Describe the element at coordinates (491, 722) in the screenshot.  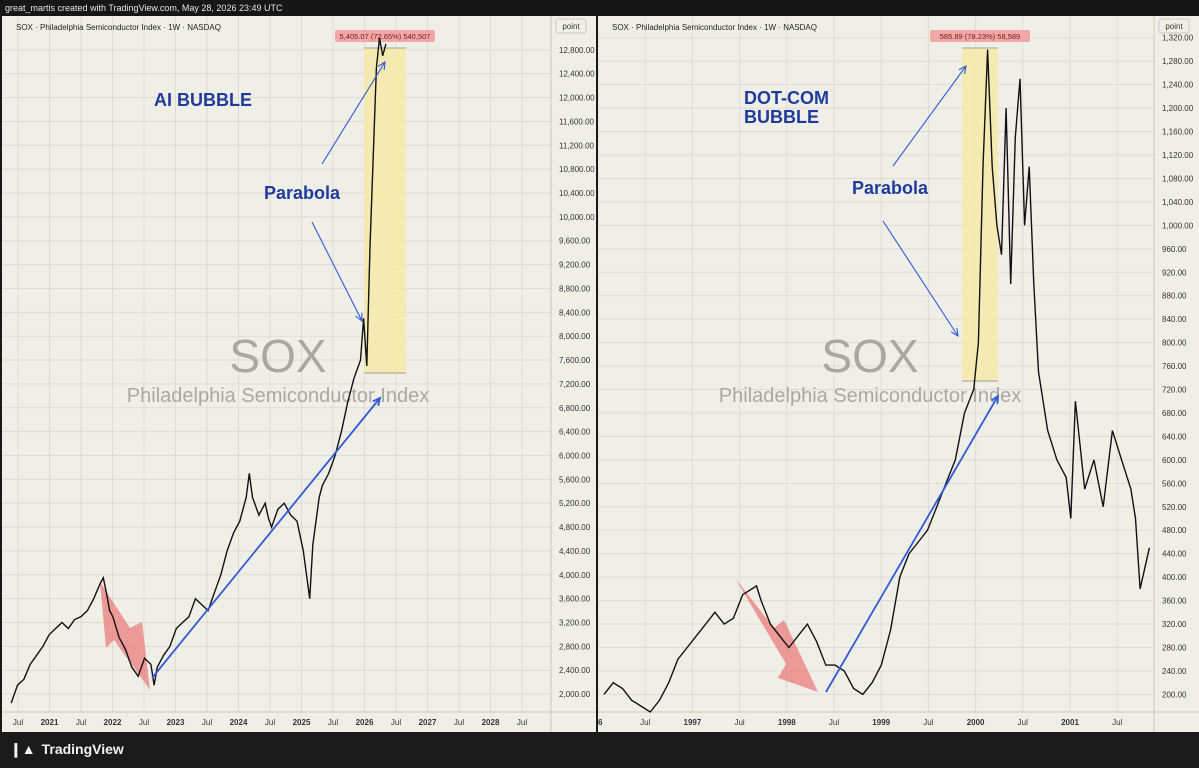
I see `x-tick-label: 2028` at that location.